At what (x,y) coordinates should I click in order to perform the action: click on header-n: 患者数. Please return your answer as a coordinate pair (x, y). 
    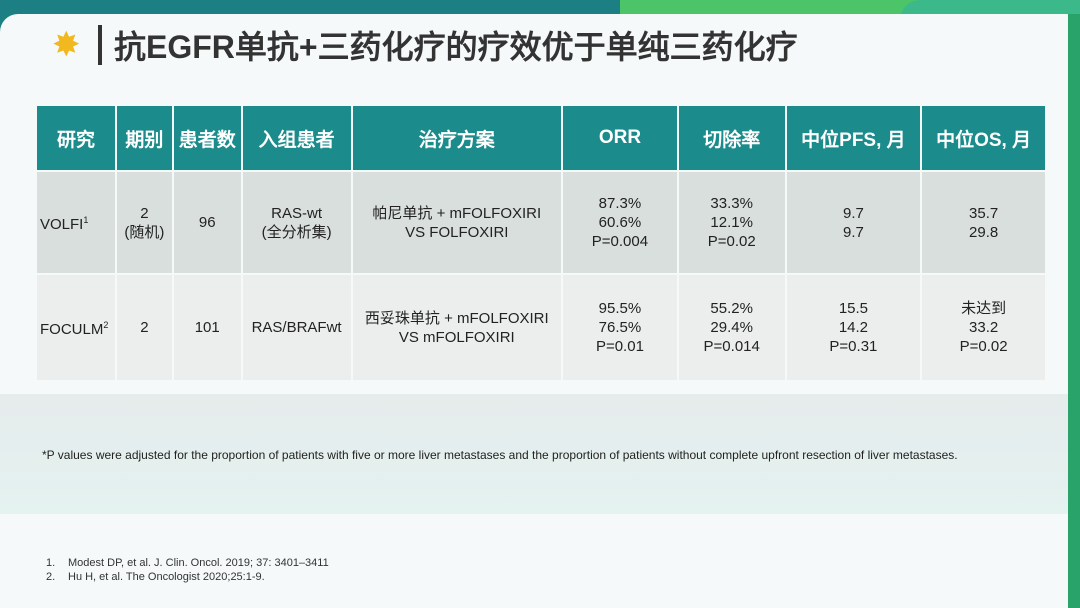
    Looking at the image, I should click on (207, 138).